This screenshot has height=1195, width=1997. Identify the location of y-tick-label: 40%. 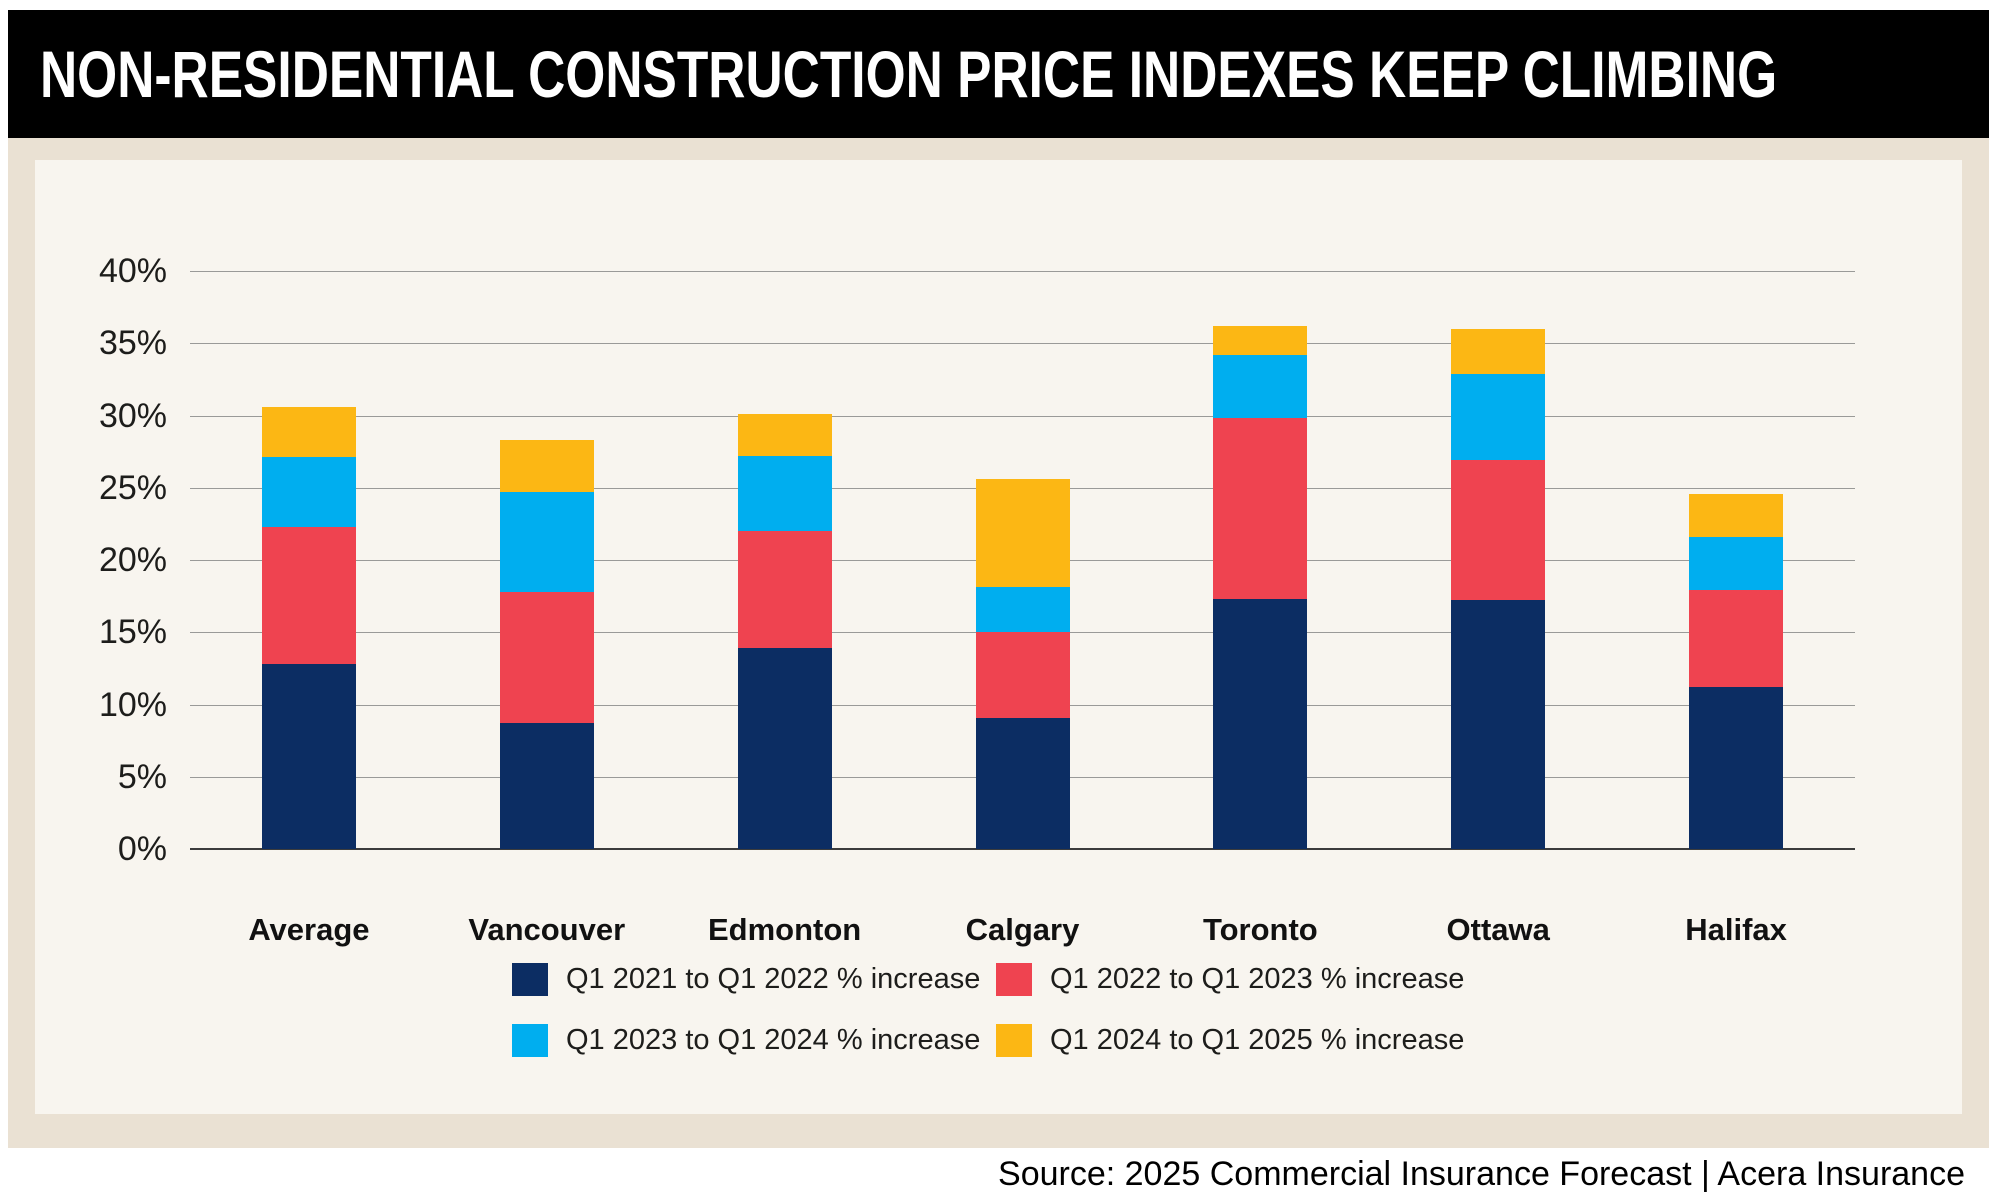
(132, 271).